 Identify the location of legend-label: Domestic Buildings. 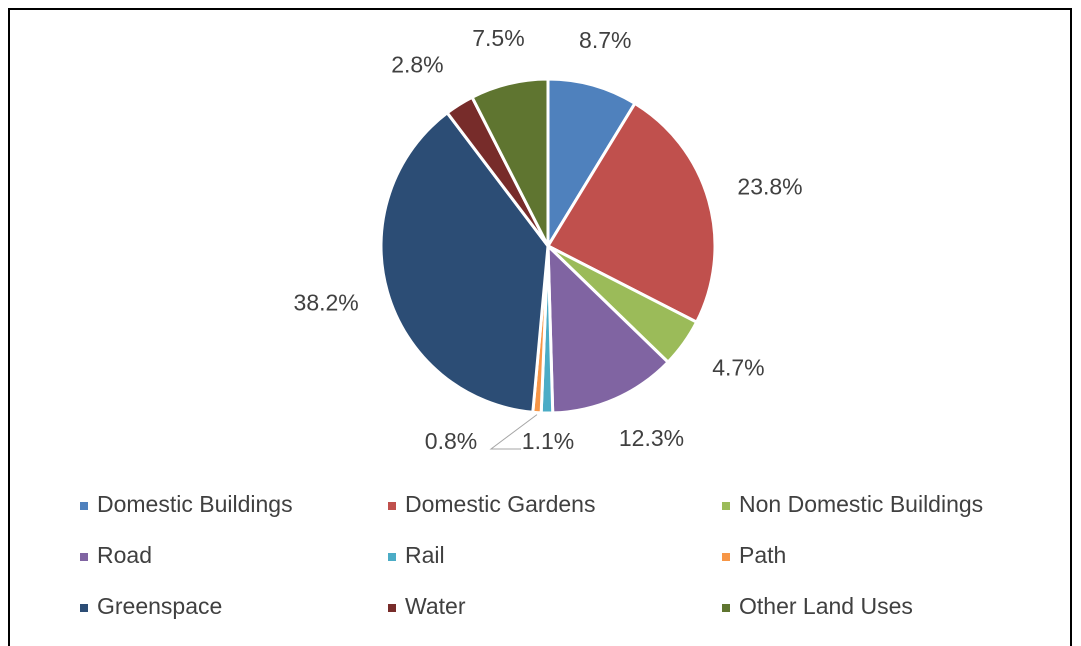
(195, 504).